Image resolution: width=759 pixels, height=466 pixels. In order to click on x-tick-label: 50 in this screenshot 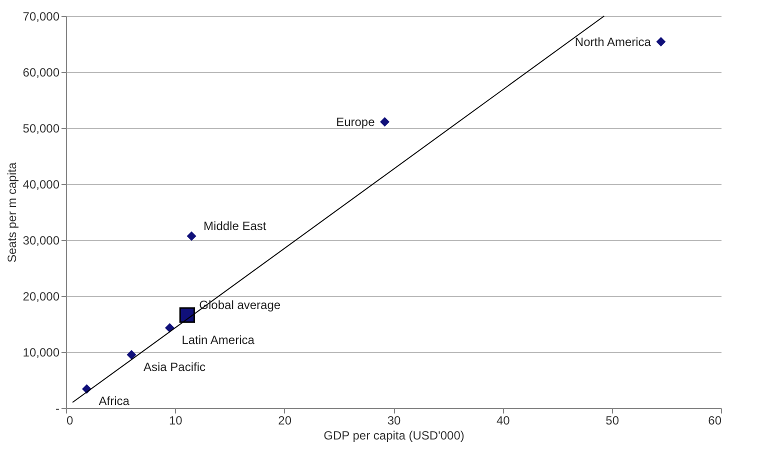, I will do `click(613, 421)`.